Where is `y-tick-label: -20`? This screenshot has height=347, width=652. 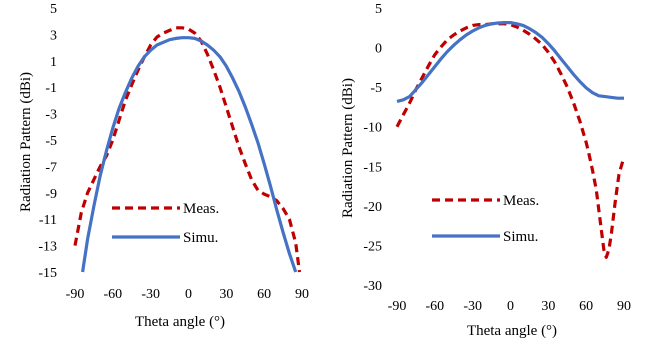
y-tick-label: -20 is located at coordinates (372, 207).